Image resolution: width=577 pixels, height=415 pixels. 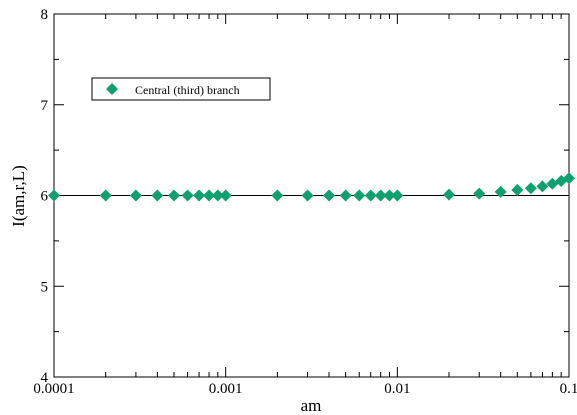 What do you see at coordinates (45, 15) in the screenshot?
I see `y-tick-label: 8` at bounding box center [45, 15].